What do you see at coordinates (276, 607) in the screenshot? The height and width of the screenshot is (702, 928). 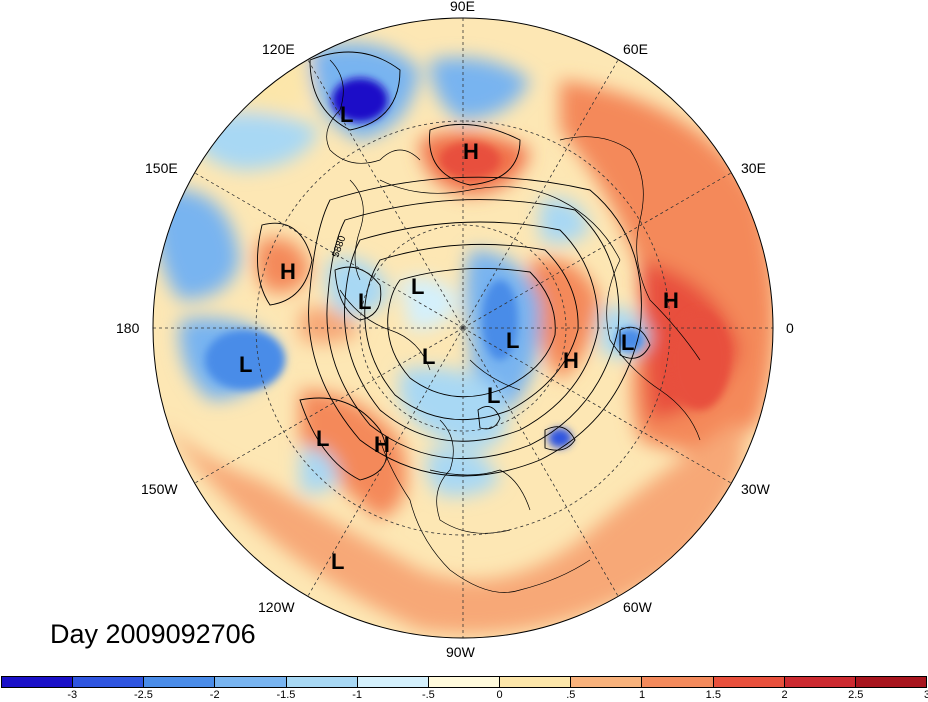 I see `lon-label-120w: 120W` at bounding box center [276, 607].